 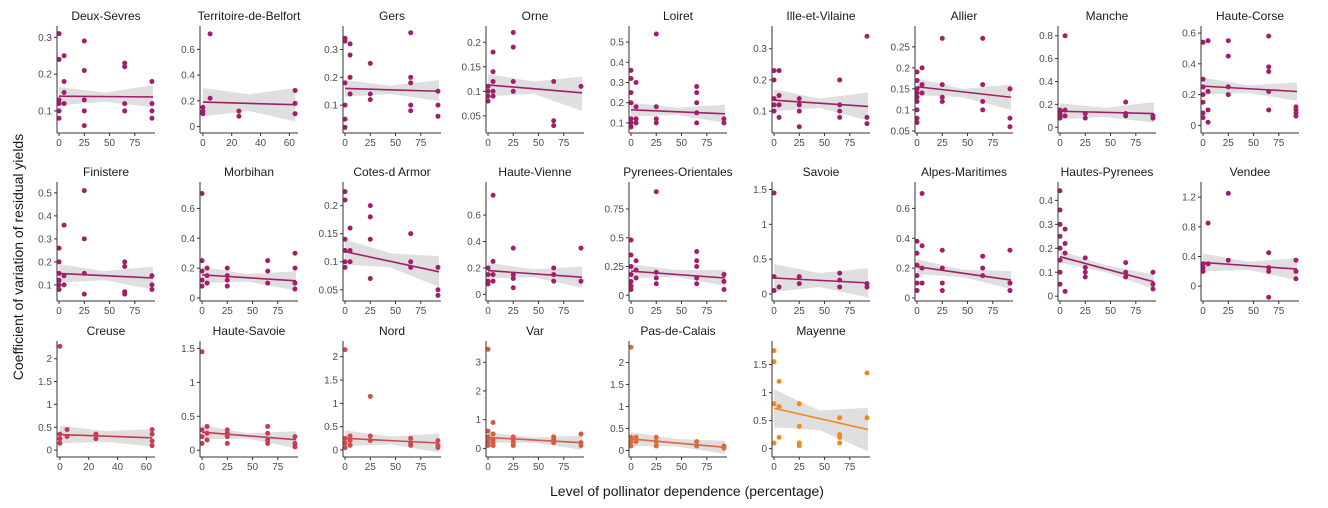 I want to click on panel-cotes-d-armor: Cotes-d Armor 0.05 0.1 0.15 0.2 0 25 50 75, so click(x=380, y=241).